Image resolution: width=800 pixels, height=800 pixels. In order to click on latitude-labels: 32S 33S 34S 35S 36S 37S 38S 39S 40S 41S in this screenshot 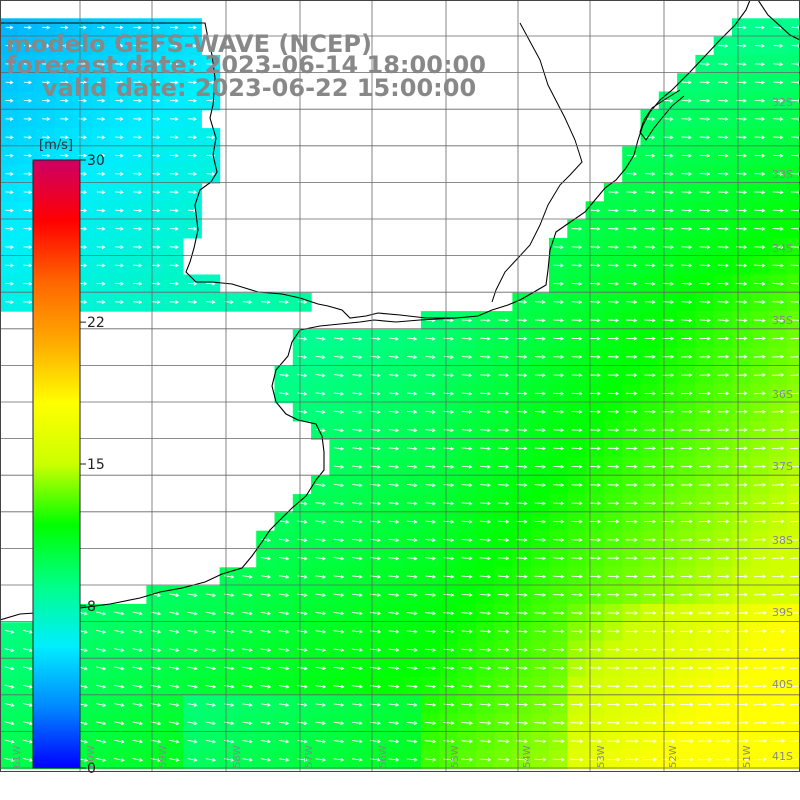, I will do `click(782, 429)`.